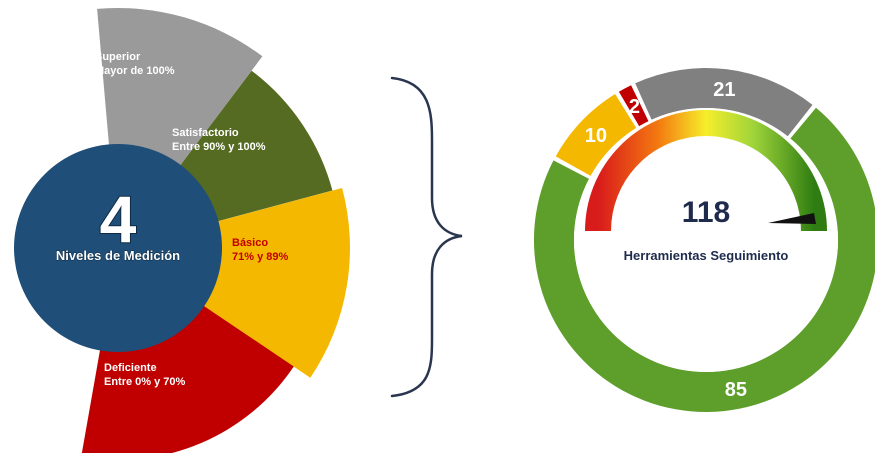 This screenshot has width=875, height=453. I want to click on donut-label-2: 2, so click(634, 107).